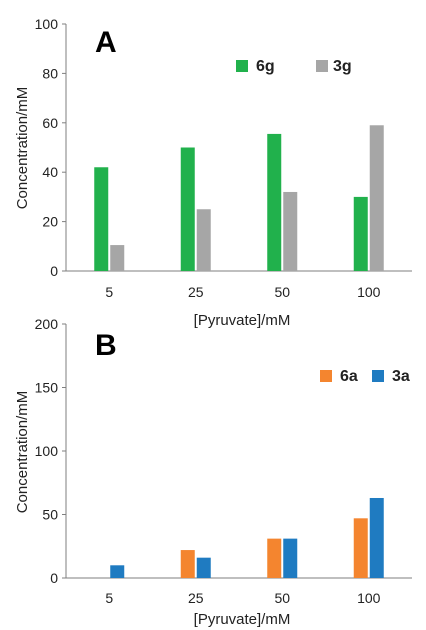 Image resolution: width=426 pixels, height=630 pixels. What do you see at coordinates (349, 376) in the screenshot?
I see `legend-label-6a: 6a` at bounding box center [349, 376].